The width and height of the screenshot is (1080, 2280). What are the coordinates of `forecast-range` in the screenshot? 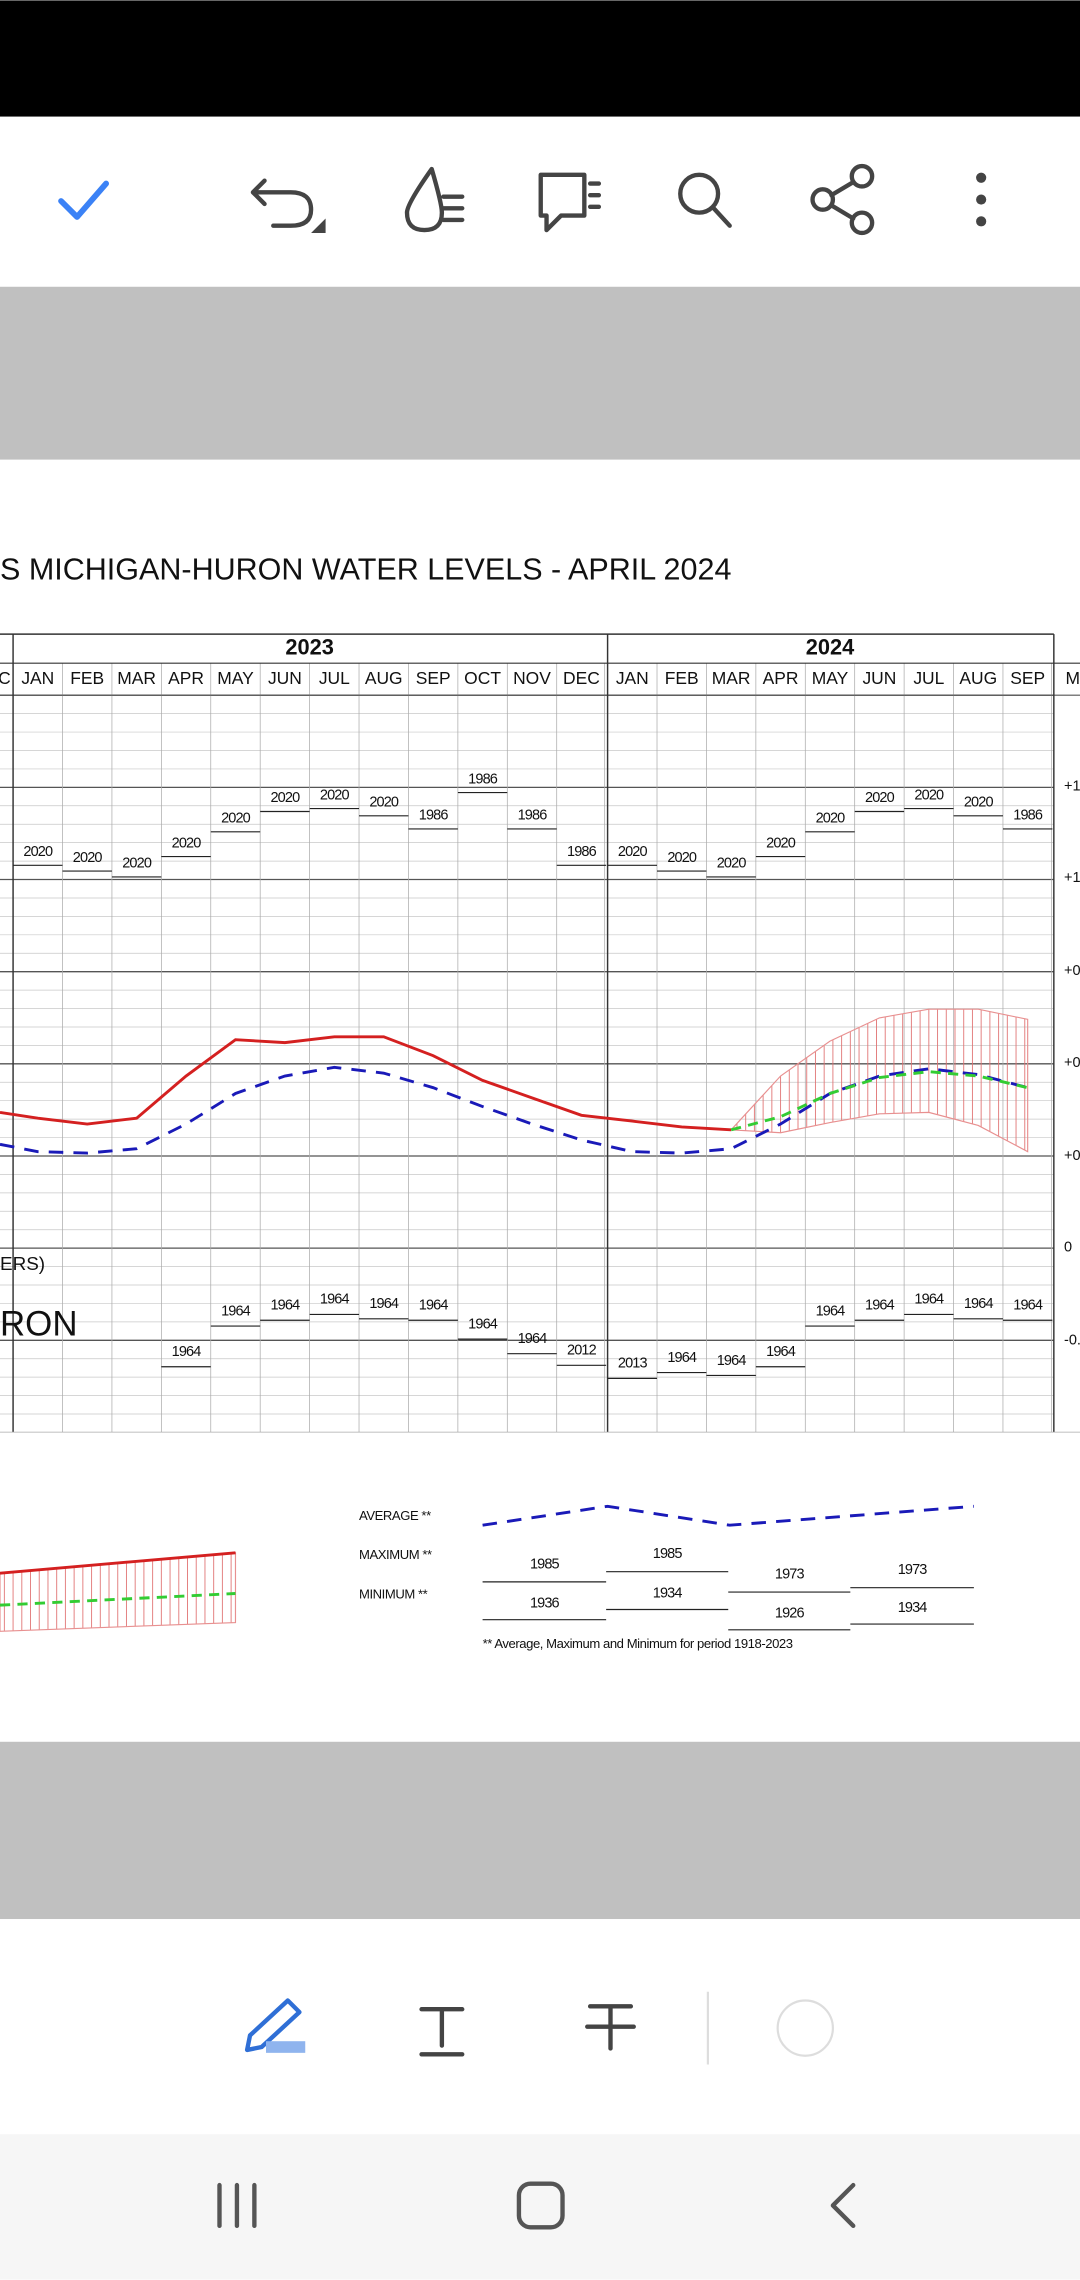 It's located at (879, 1080).